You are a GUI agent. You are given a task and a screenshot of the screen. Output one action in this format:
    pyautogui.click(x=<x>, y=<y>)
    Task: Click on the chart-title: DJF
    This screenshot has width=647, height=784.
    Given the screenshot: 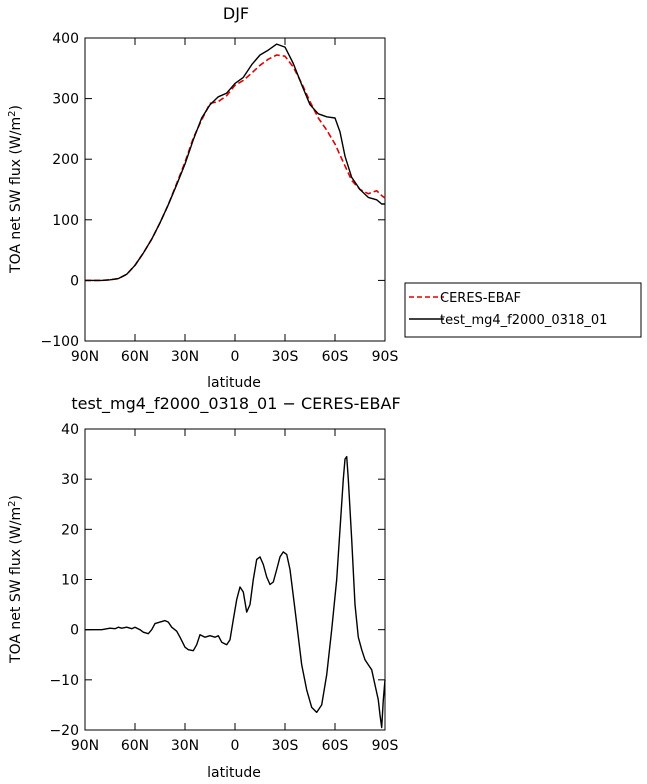 What is the action you would take?
    pyautogui.click(x=236, y=13)
    